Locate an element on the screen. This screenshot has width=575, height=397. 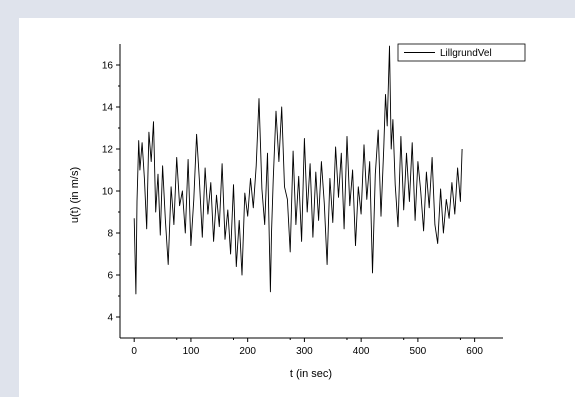
y-tick-label: 4 is located at coordinates (110, 318).